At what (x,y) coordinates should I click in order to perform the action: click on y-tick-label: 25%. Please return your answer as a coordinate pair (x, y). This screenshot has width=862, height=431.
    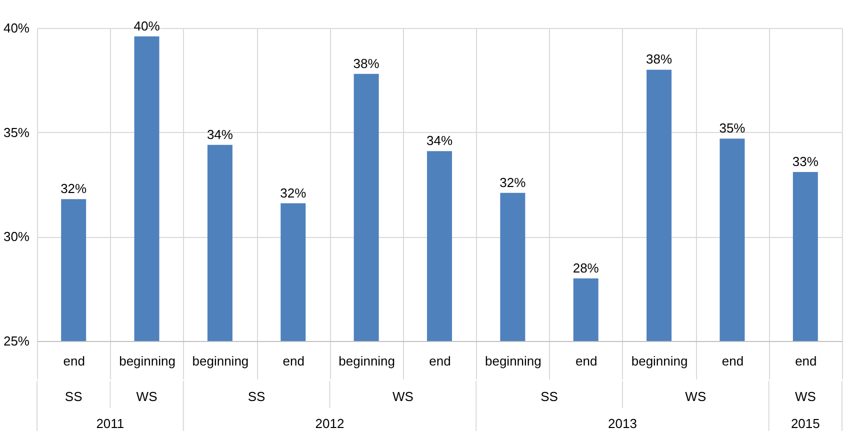
    Looking at the image, I should click on (16, 341).